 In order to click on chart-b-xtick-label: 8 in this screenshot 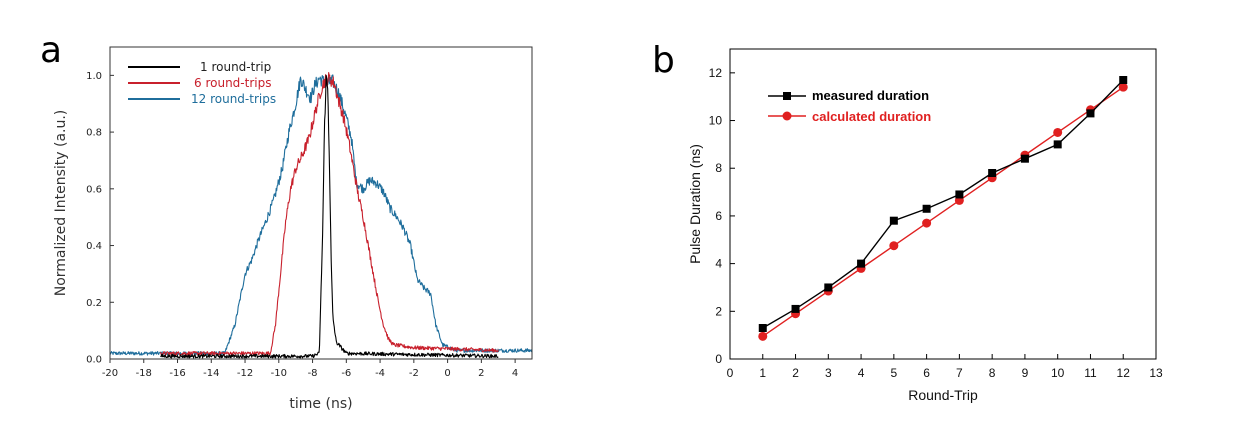, I will do `click(992, 373)`.